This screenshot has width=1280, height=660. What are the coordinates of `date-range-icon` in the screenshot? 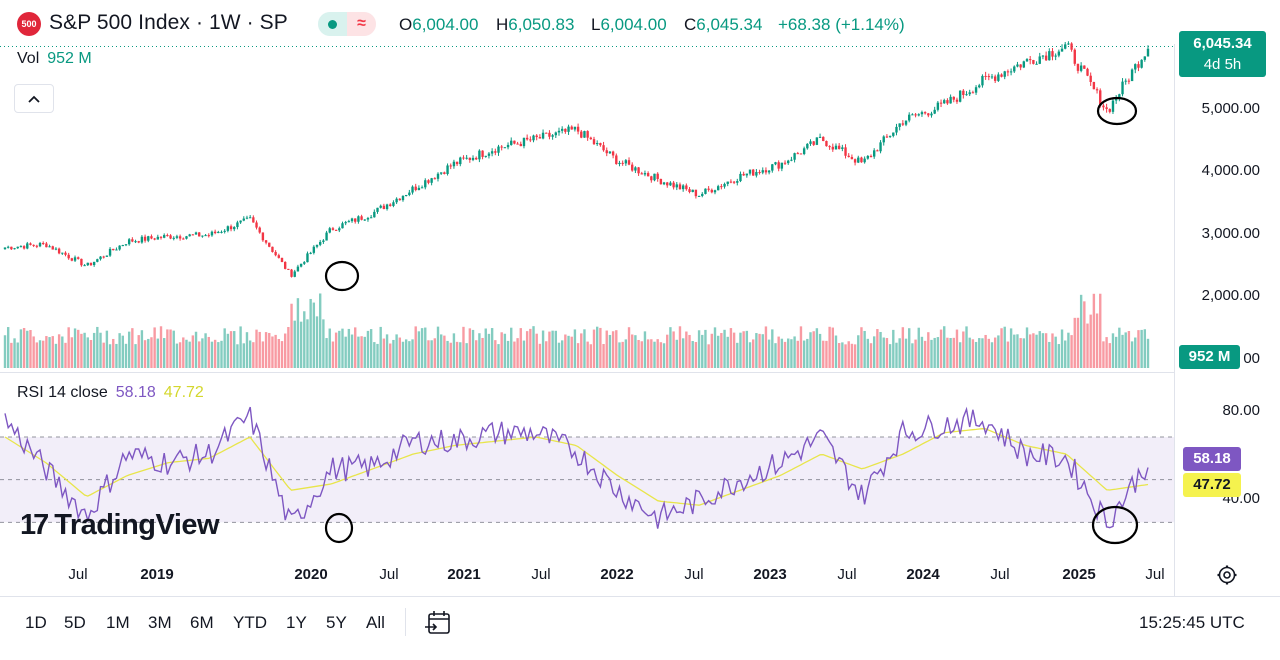 It's located at (439, 623).